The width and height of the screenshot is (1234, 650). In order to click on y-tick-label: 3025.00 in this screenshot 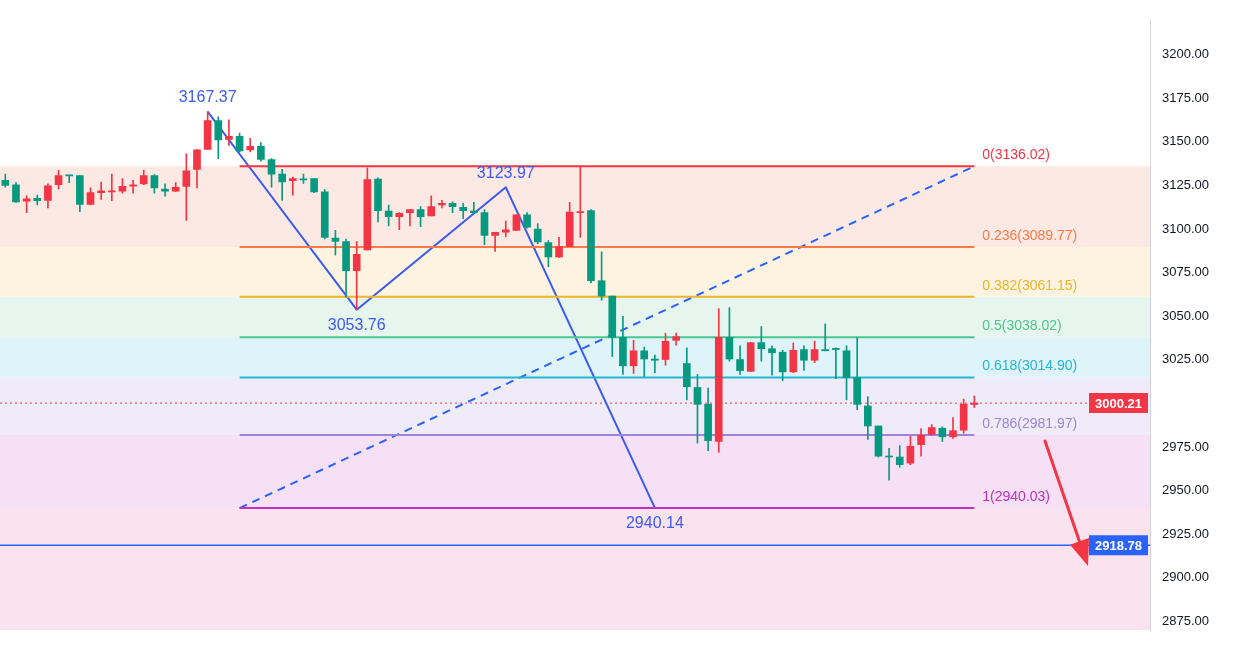, I will do `click(1185, 359)`.